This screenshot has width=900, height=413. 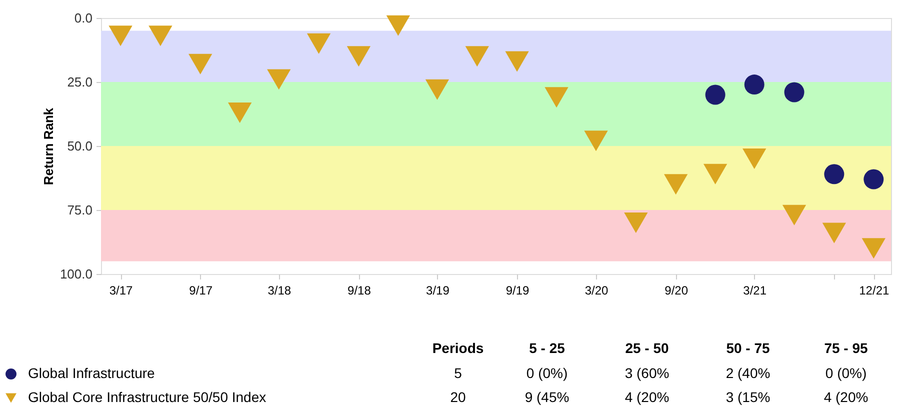 What do you see at coordinates (846, 348) in the screenshot?
I see `text: 75 - 95` at bounding box center [846, 348].